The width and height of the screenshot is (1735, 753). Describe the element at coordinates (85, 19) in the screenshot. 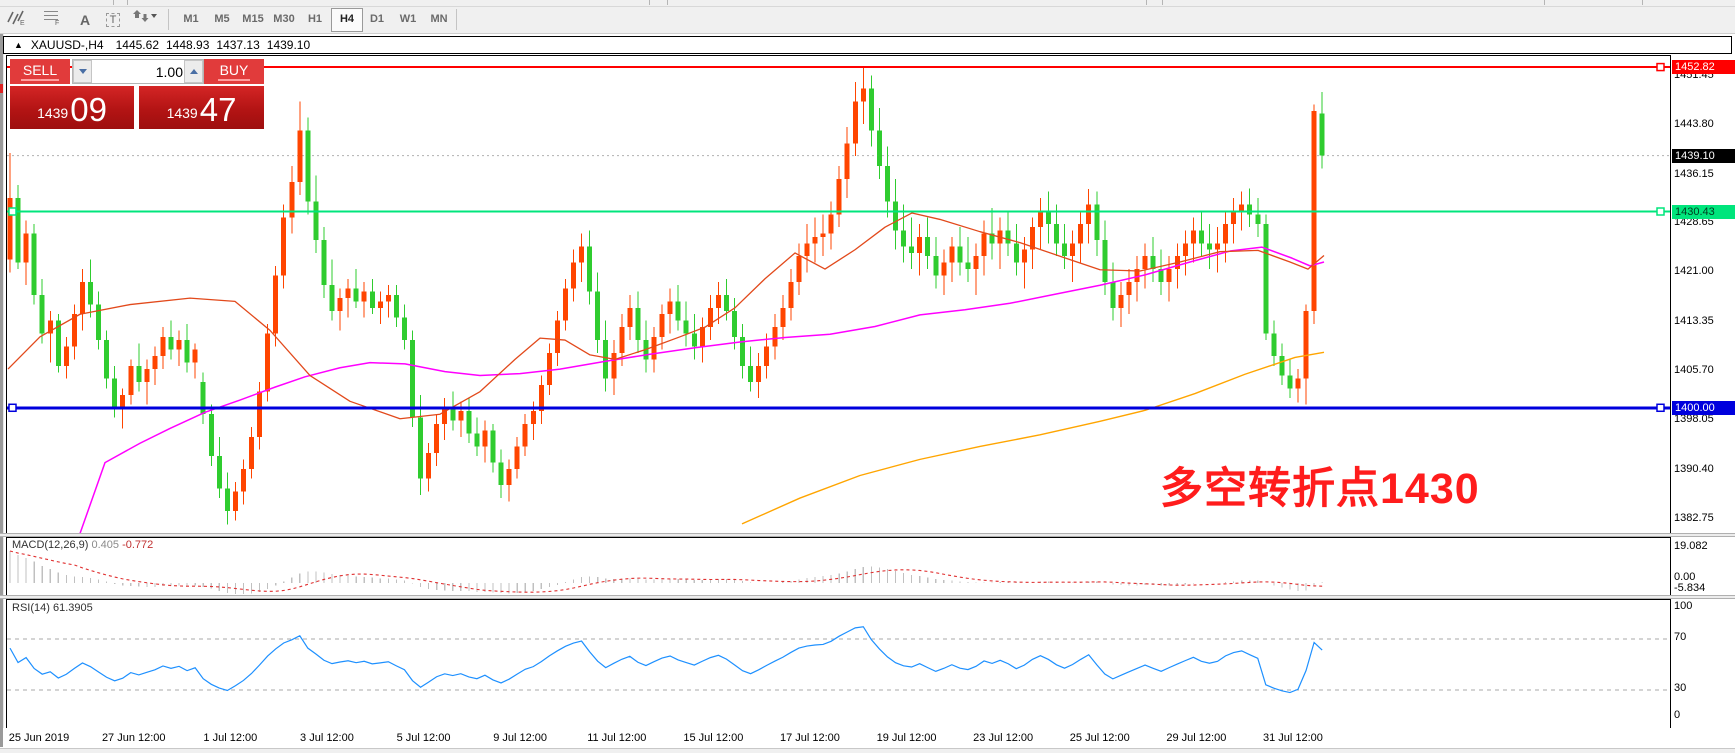

I see `text-a-icon: A` at that location.